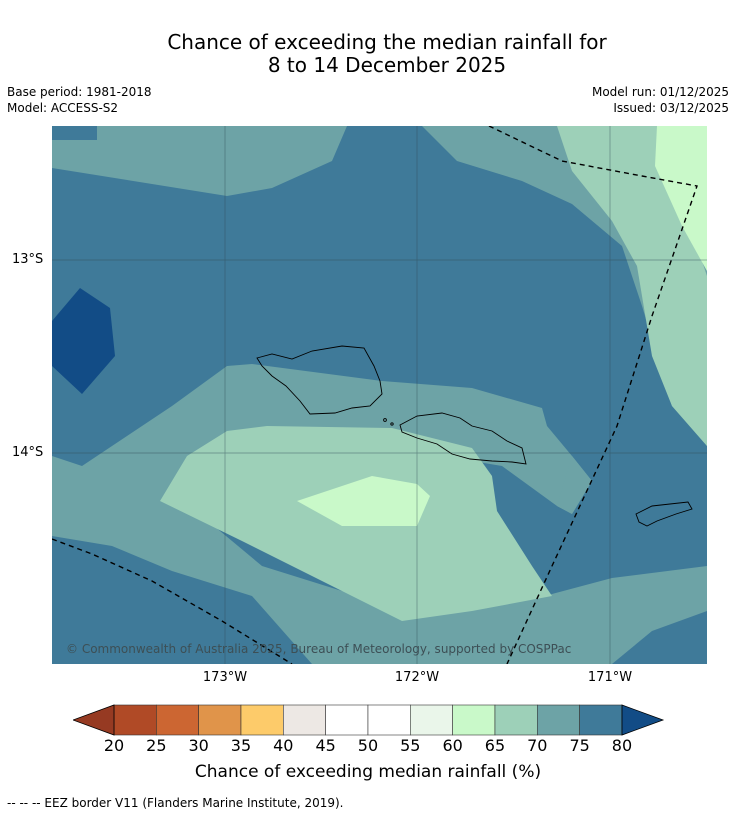 This screenshot has width=736, height=816. What do you see at coordinates (368, 745) in the screenshot?
I see `colorbar-tick-label: 50` at bounding box center [368, 745].